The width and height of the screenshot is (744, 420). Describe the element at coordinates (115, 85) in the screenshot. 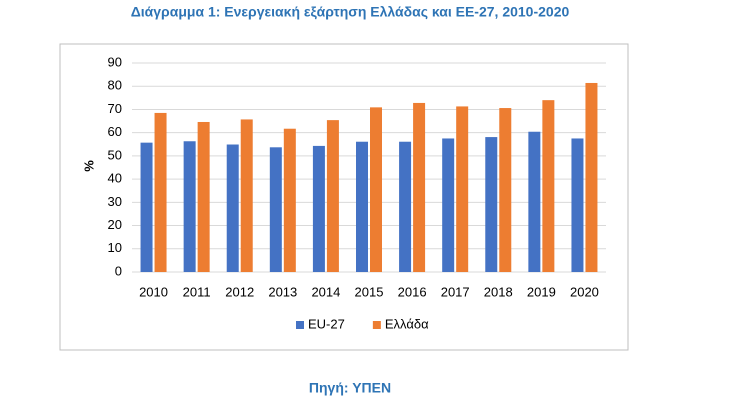

I see `y-tick-label: 80` at that location.